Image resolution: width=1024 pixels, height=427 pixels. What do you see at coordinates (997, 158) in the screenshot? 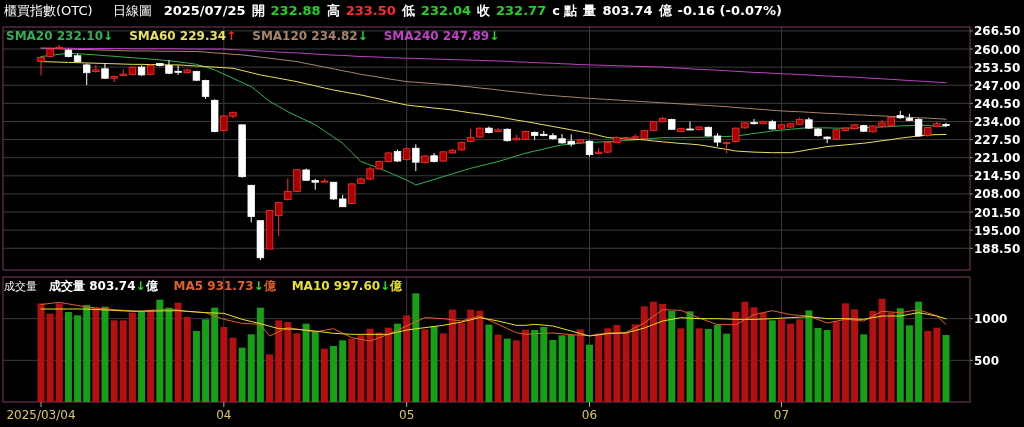
I see `y-tick-label: 221.00` at bounding box center [997, 158].